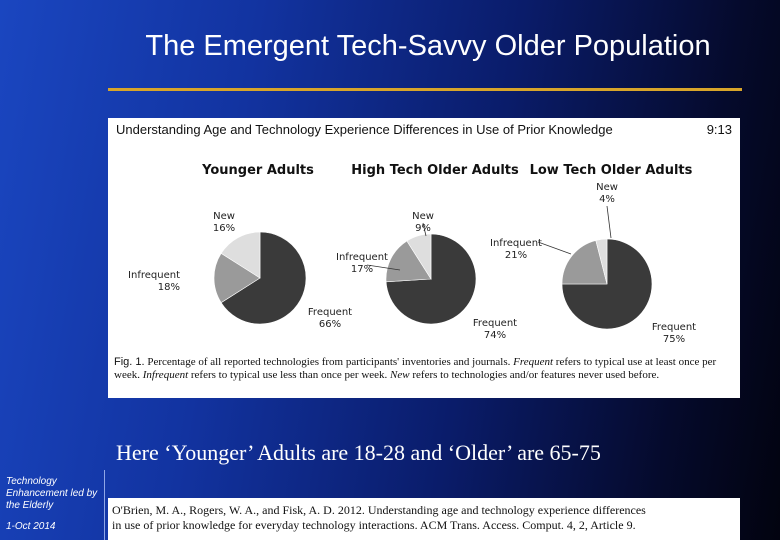 Image resolution: width=780 pixels, height=540 pixels. What do you see at coordinates (719, 129) in the screenshot?
I see `figure-header-page: 9:13` at bounding box center [719, 129].